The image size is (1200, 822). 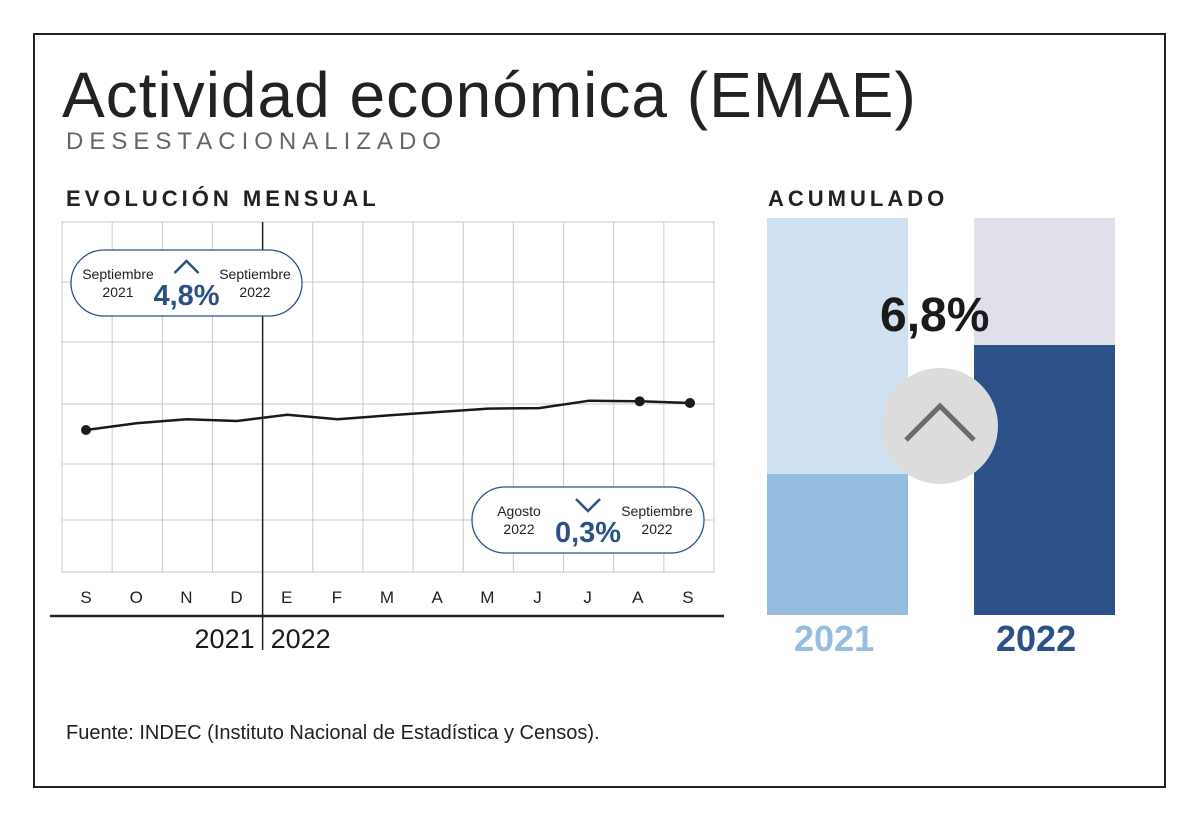 I want to click on annotation-value: 0,3%, so click(x=588, y=533).